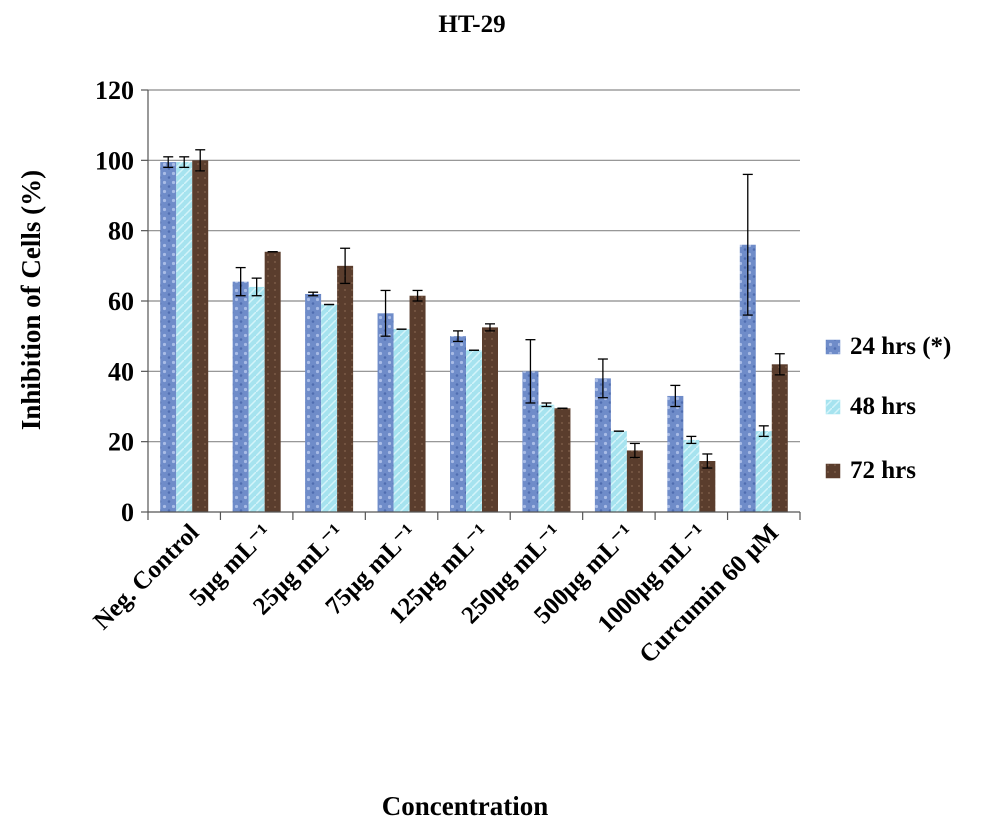 The height and width of the screenshot is (827, 1000). I want to click on y-tick-label: 60, so click(121, 301).